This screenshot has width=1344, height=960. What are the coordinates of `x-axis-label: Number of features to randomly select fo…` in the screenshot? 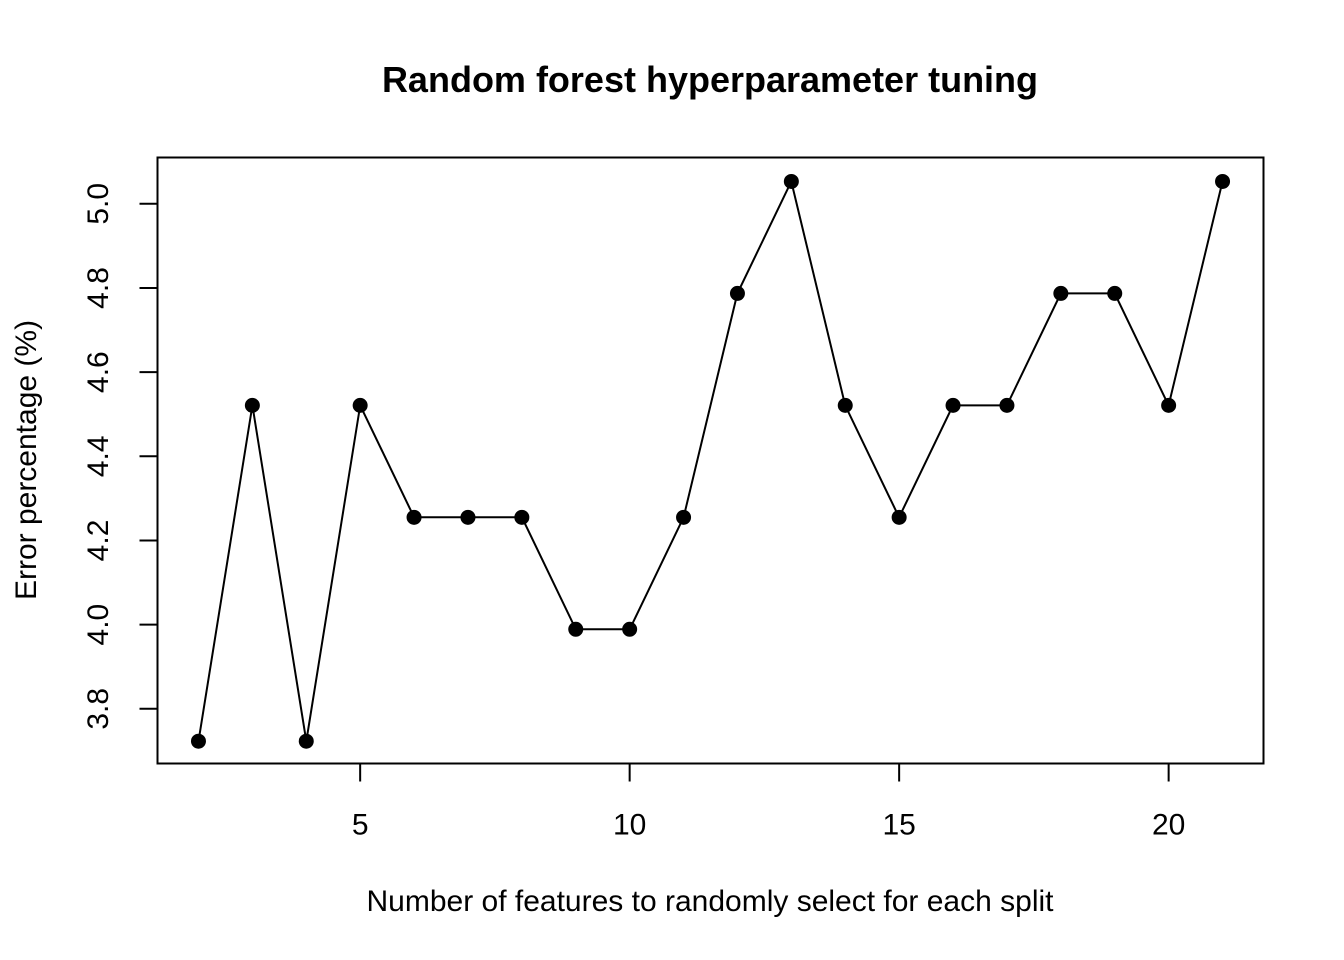 It's located at (711, 901).